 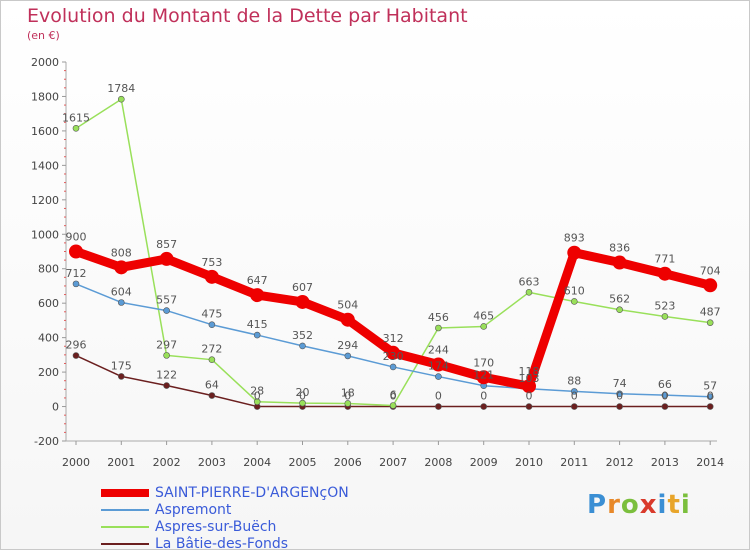 I want to click on x-tick-label: 2005, so click(x=303, y=462).